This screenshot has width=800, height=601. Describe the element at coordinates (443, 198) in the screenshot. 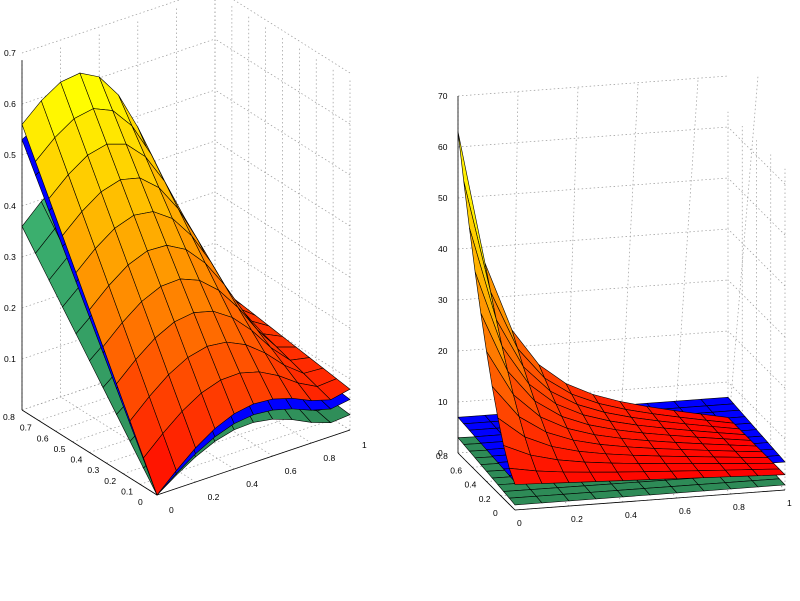

I see `z-tick-label: 50` at that location.